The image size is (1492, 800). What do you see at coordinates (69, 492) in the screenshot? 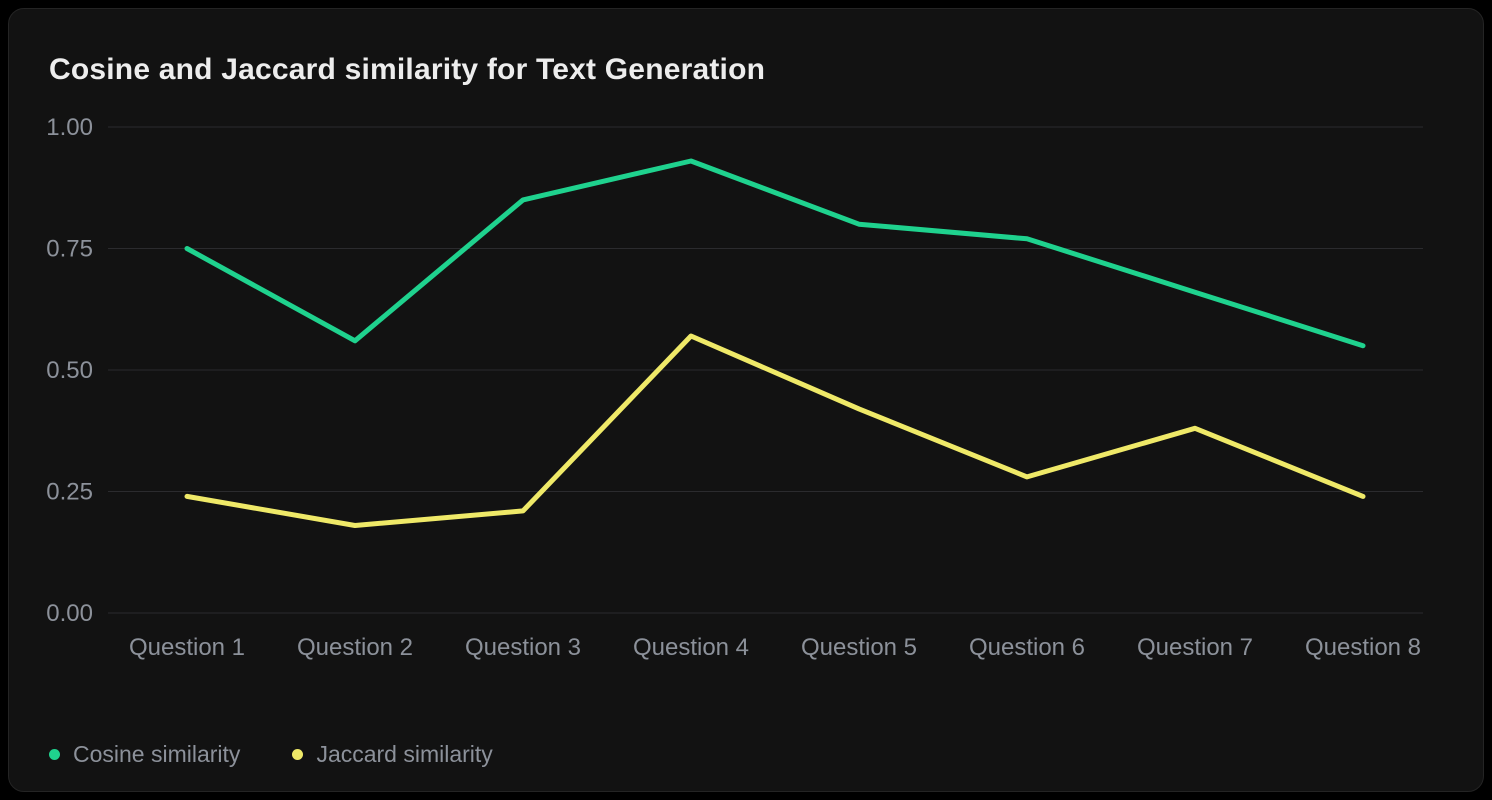
I see `y-axis-tick-label: 0.25` at bounding box center [69, 492].